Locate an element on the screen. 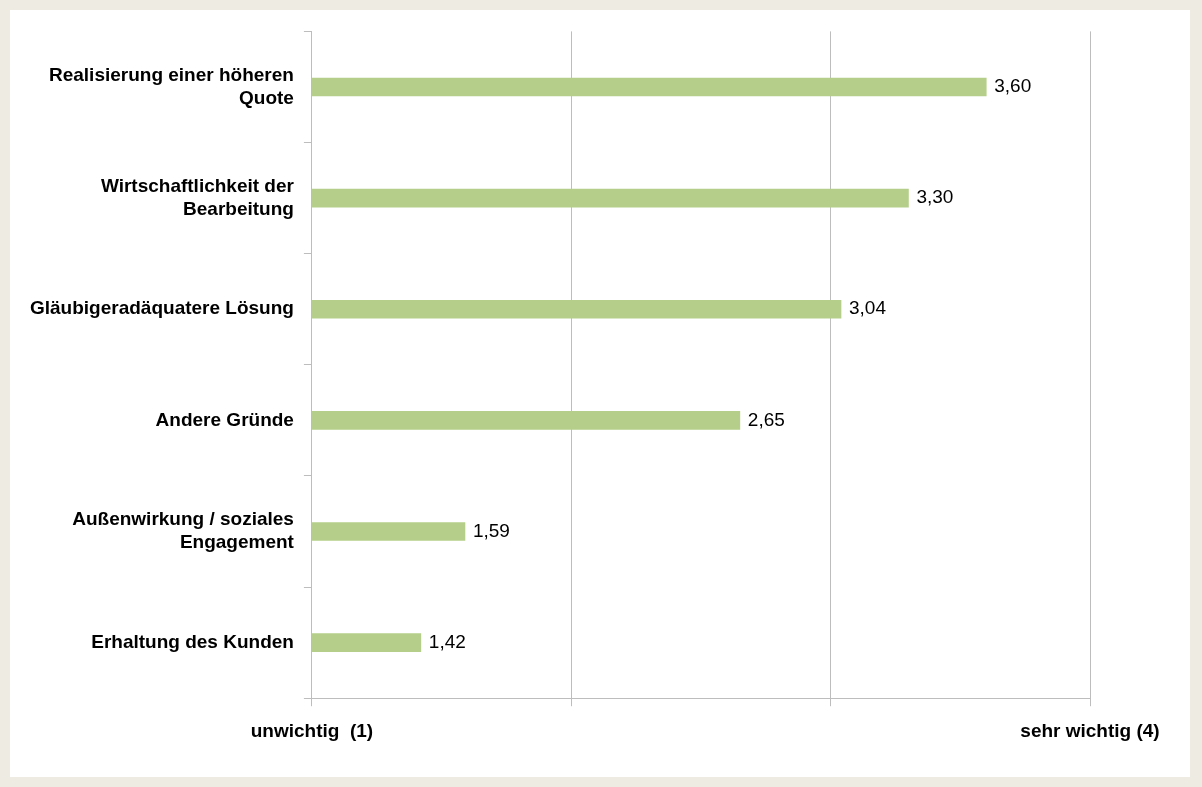  y-tick-label: Andere Gründe is located at coordinates (224, 419).